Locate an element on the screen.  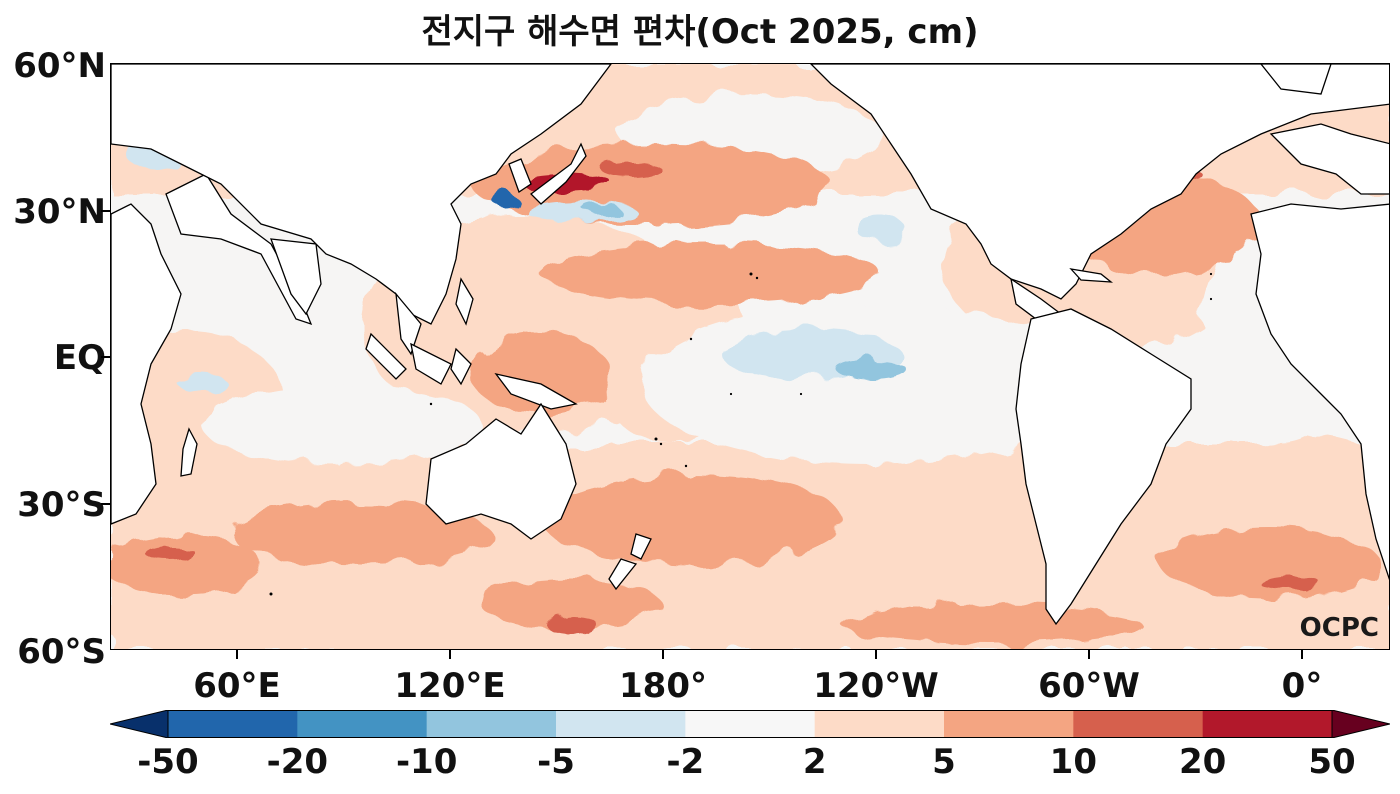
colorbar-tick-label: 2 is located at coordinates (814, 762).